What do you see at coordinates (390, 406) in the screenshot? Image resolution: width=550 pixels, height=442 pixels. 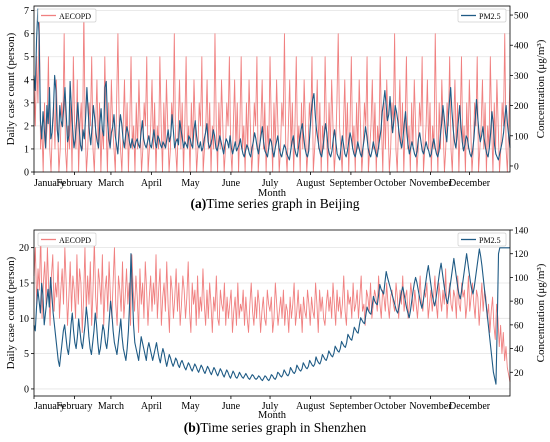 I see `x-tick-label-b-9: October` at bounding box center [390, 406].